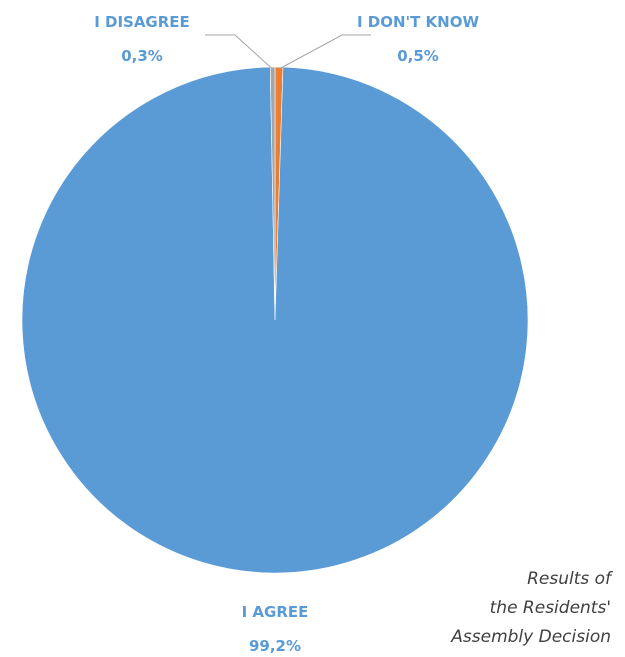 The width and height of the screenshot is (625, 657). Describe the element at coordinates (239, 52) in the screenshot. I see `leader-line-i-disagree` at that location.